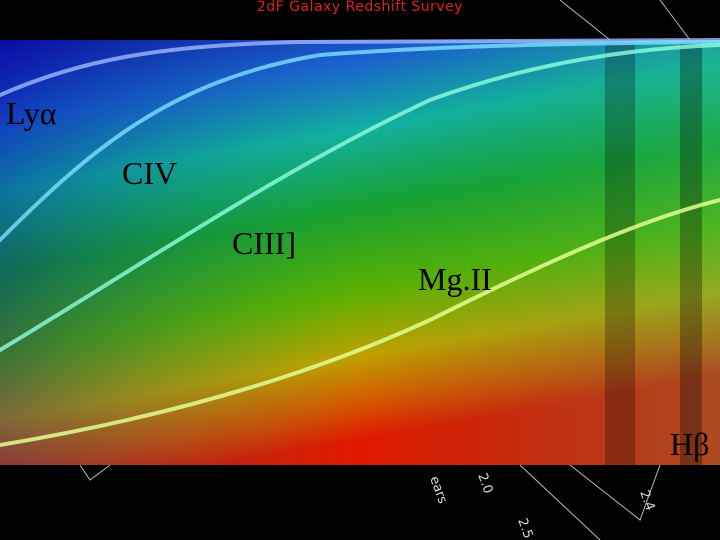 Image resolution: width=720 pixels, height=540 pixels. What do you see at coordinates (31, 113) in the screenshot?
I see `line-label: Lyα` at bounding box center [31, 113].